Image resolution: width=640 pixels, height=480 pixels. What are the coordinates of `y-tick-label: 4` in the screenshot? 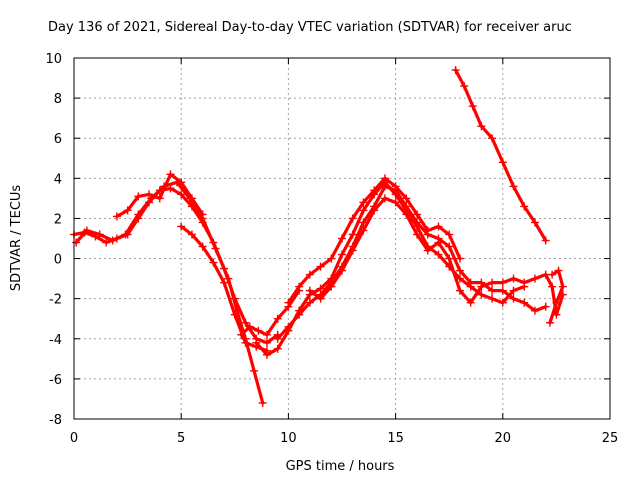 It's located at (58, 179).